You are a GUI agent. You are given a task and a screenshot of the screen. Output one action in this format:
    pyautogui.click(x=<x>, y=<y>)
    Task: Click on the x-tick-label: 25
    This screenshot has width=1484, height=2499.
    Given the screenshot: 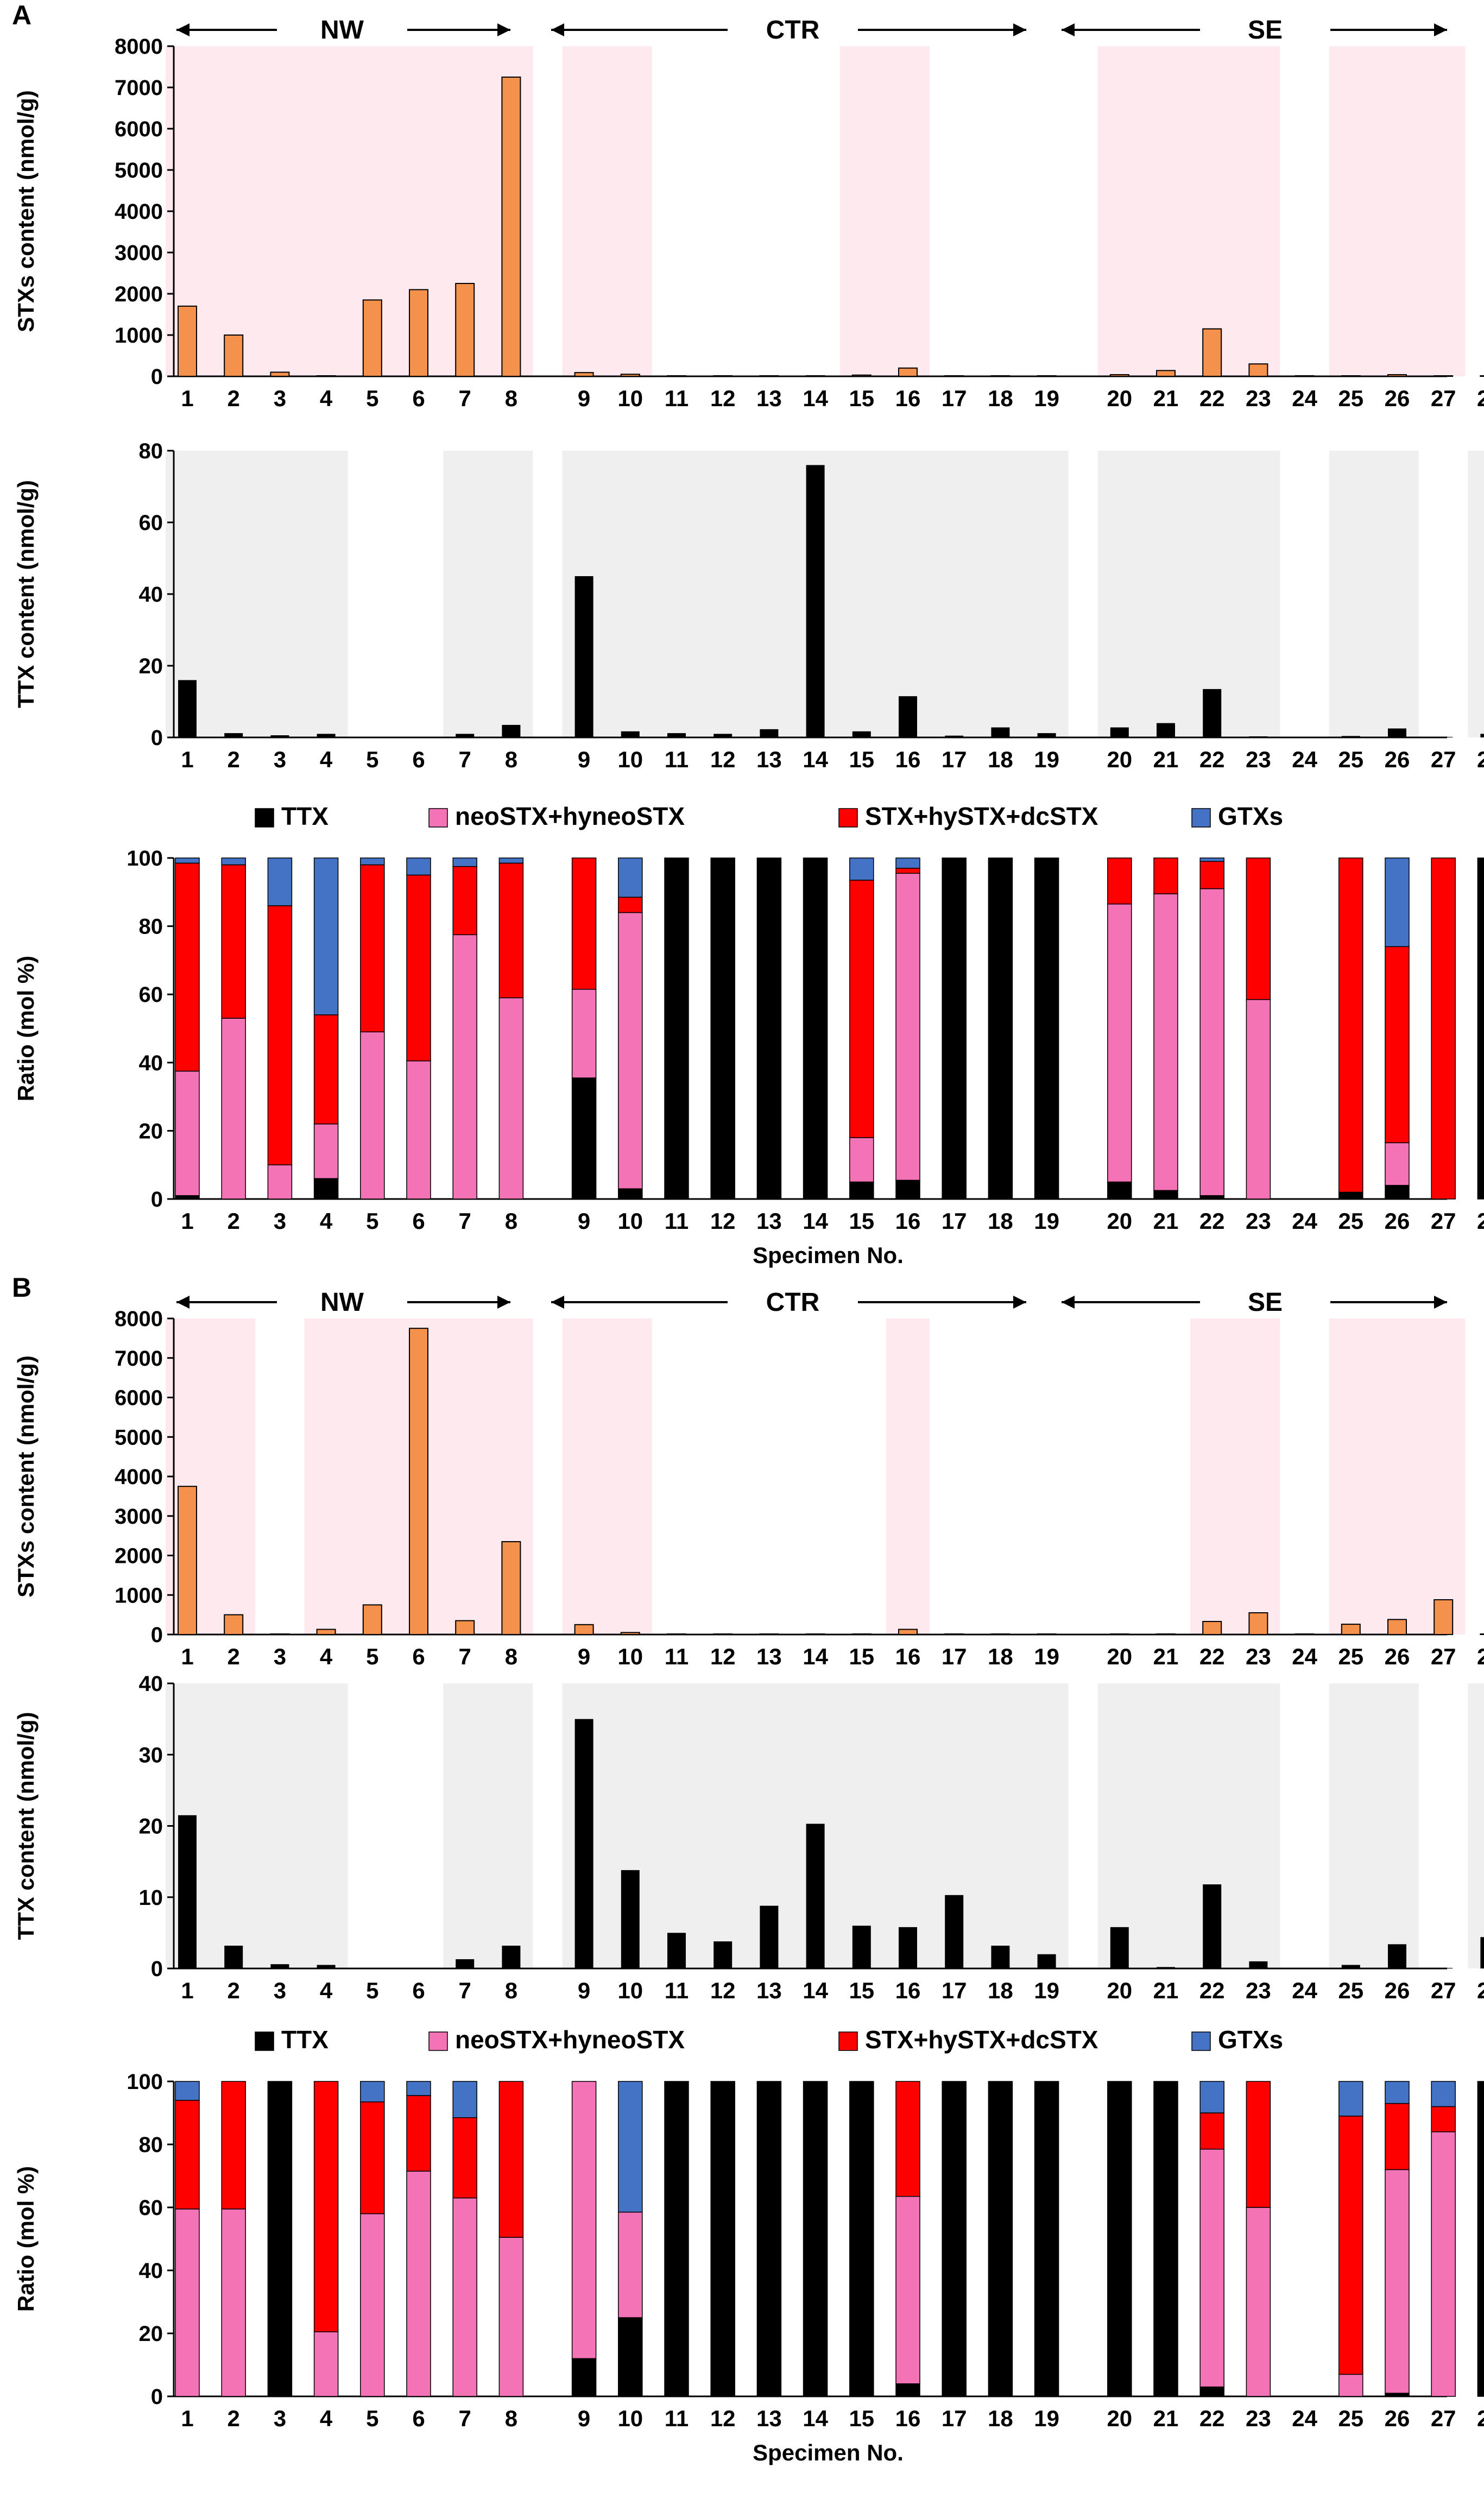 What is the action you would take?
    pyautogui.click(x=1350, y=1990)
    